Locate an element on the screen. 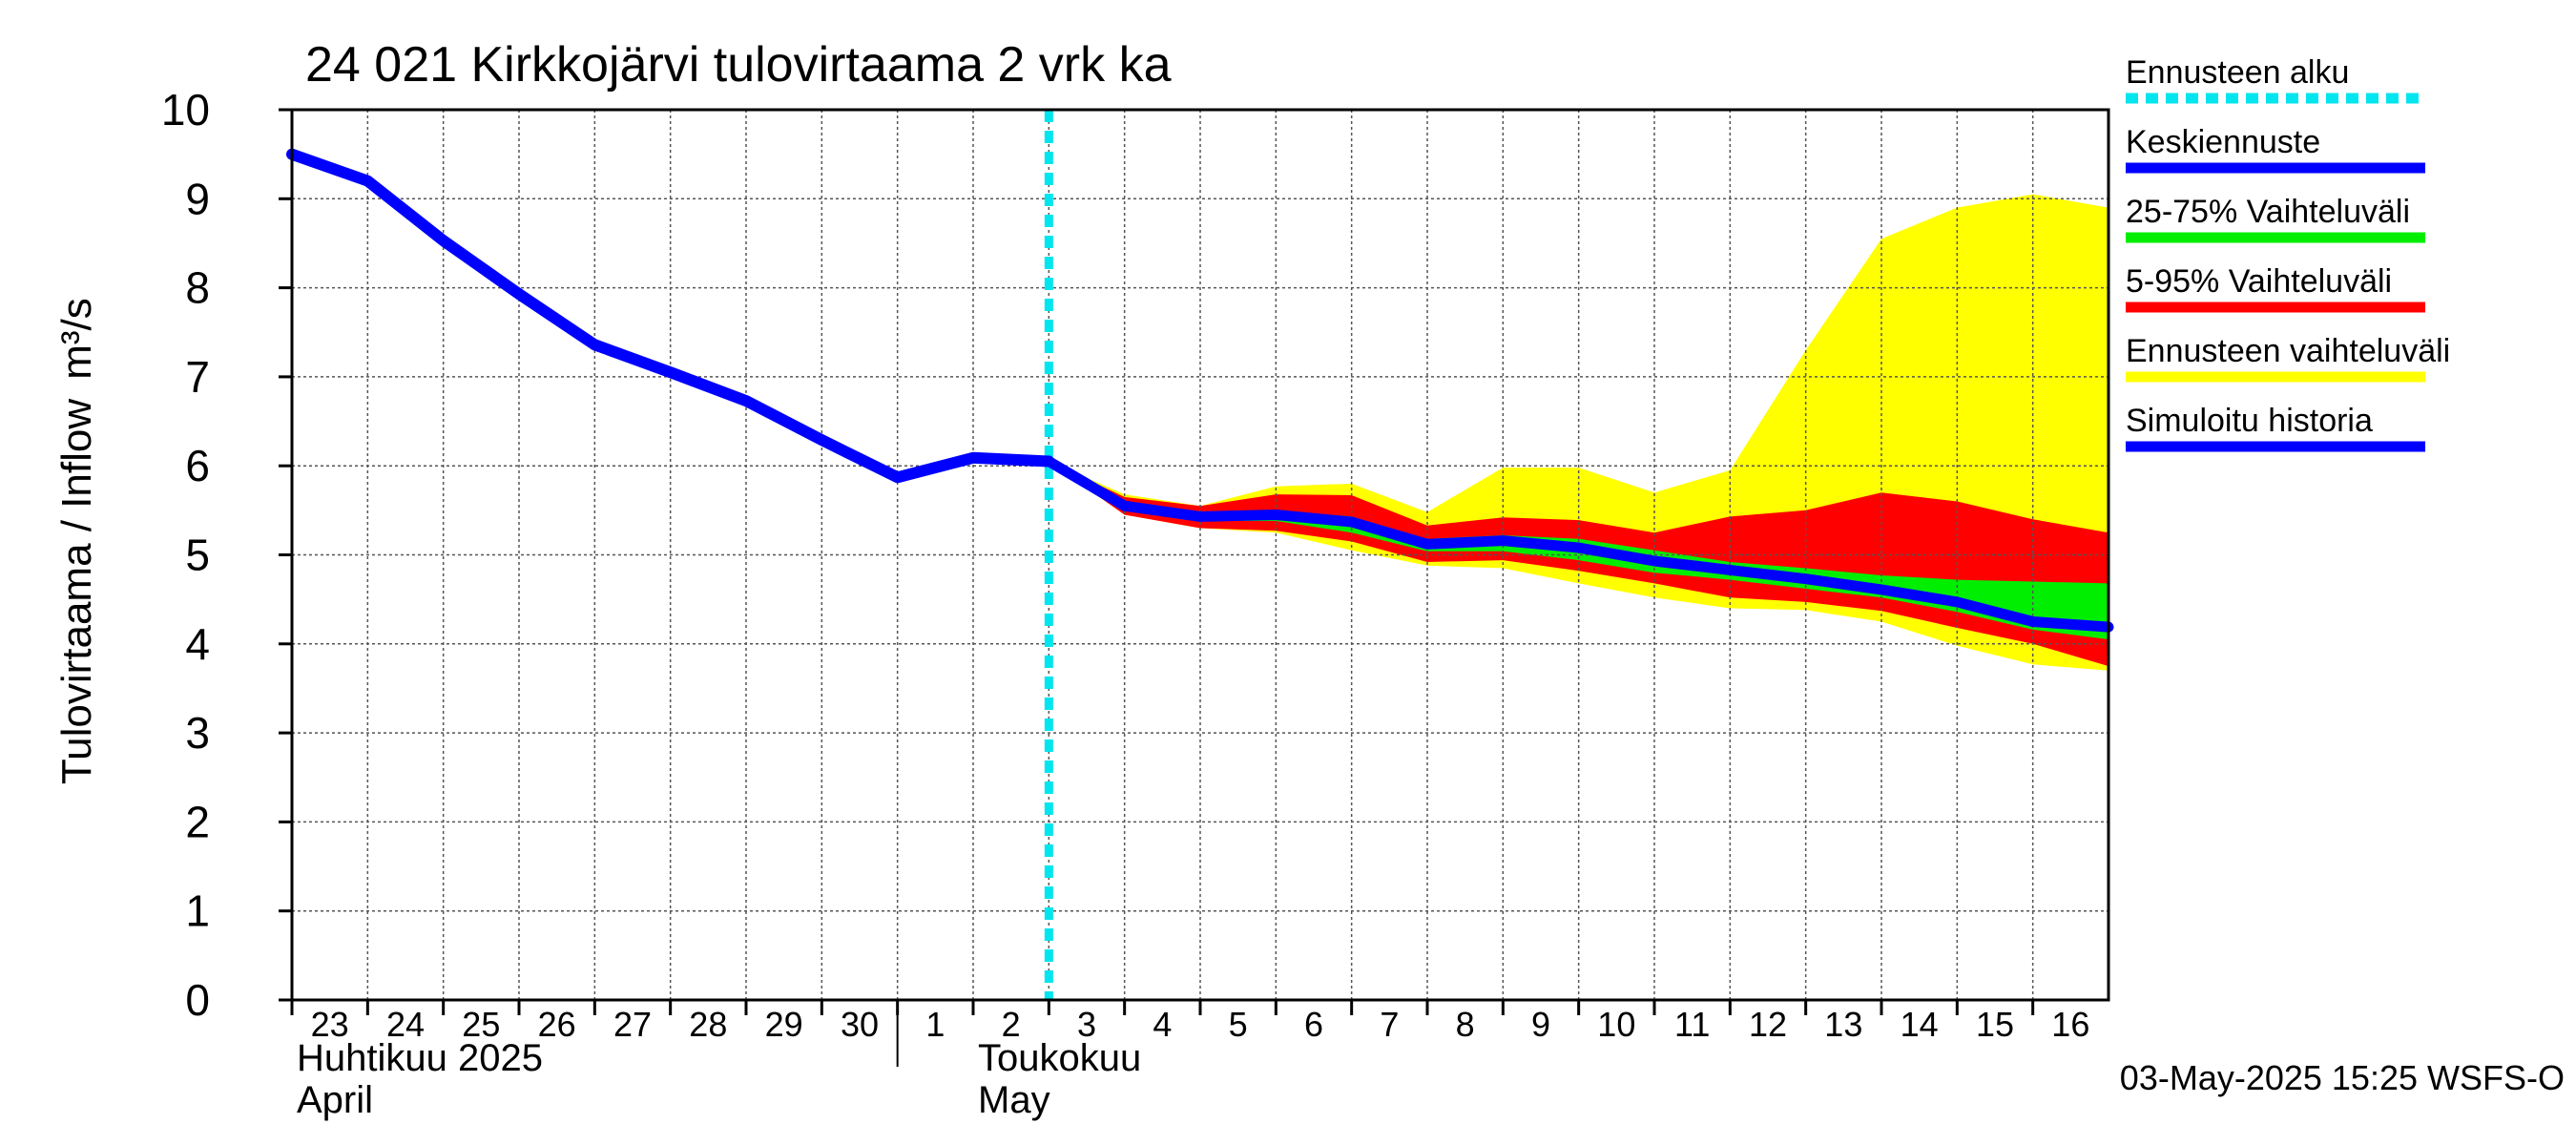 This screenshot has width=2576, height=1145. x-tick-label: 23 is located at coordinates (330, 1025).